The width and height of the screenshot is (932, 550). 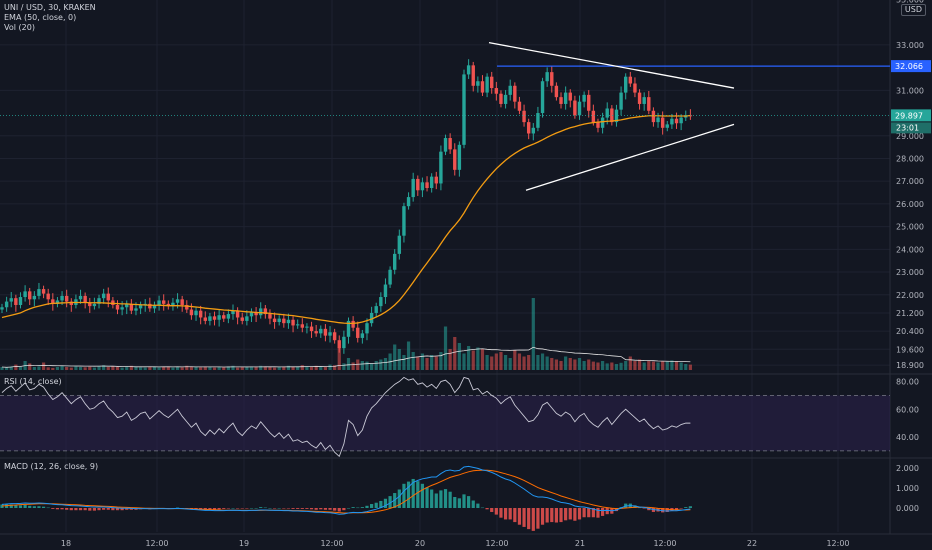 What do you see at coordinates (910, 45) in the screenshot?
I see `y-tick-label: 33.000` at bounding box center [910, 45].